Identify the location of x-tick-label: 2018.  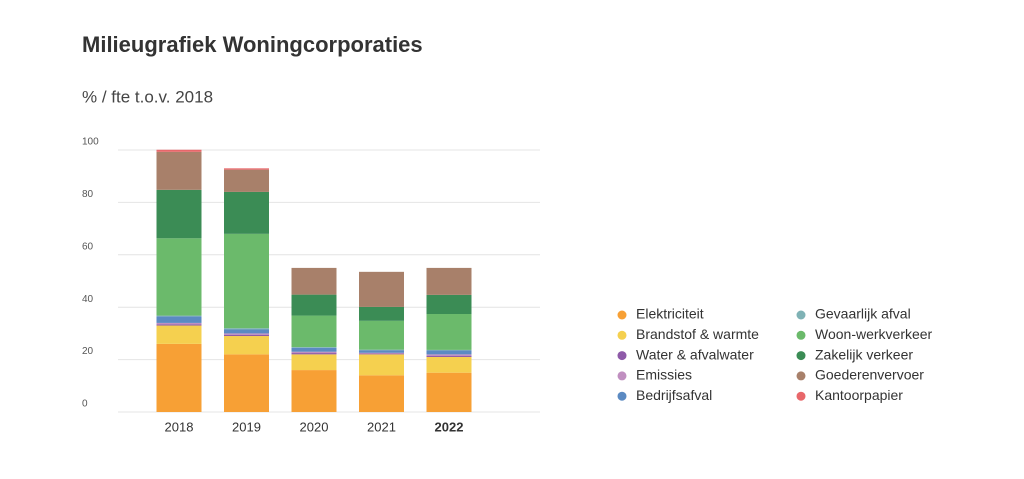
(179, 426).